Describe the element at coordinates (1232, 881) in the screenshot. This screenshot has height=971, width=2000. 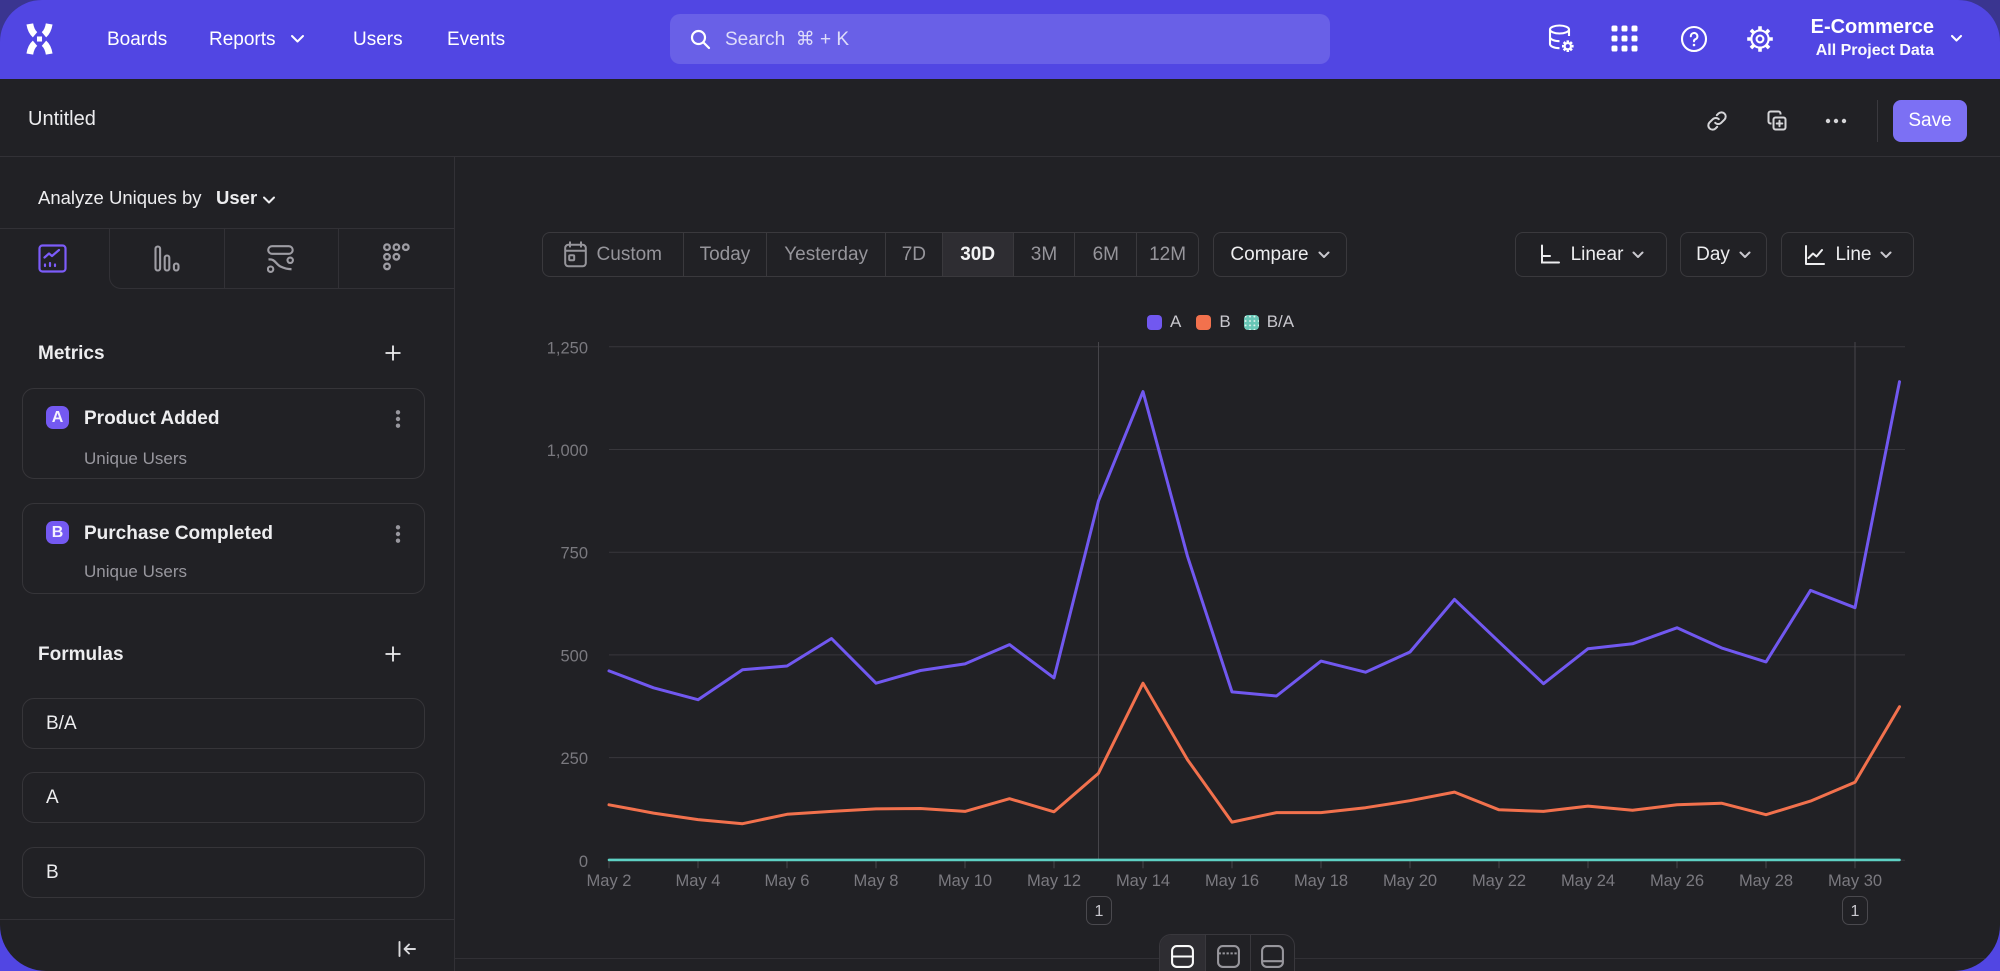
I see `svg-text: May 16` at that location.